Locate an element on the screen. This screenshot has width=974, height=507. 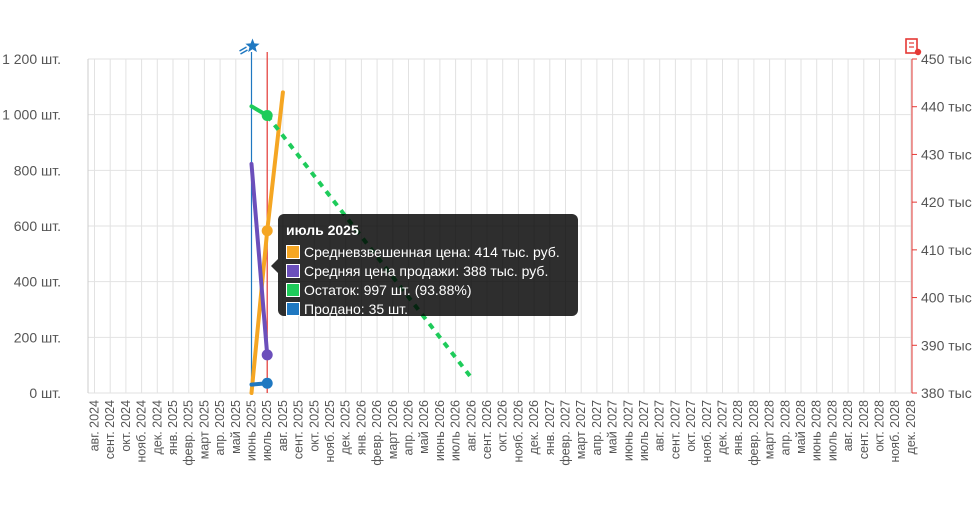
x-tick-label: апр. 2028 is located at coordinates (785, 427).